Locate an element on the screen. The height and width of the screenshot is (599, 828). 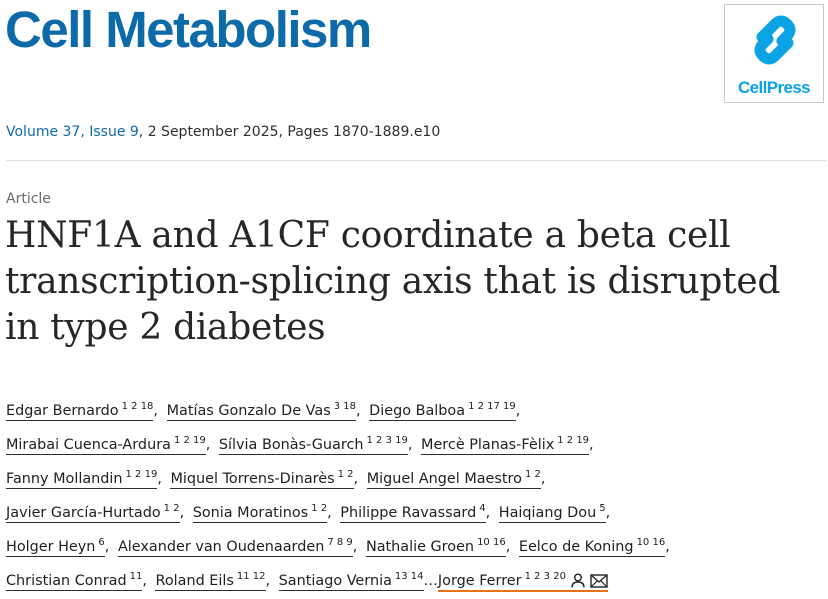
author-entry: Sílvia Bonàs-Guarch 1 2 3 19, is located at coordinates (317, 445).